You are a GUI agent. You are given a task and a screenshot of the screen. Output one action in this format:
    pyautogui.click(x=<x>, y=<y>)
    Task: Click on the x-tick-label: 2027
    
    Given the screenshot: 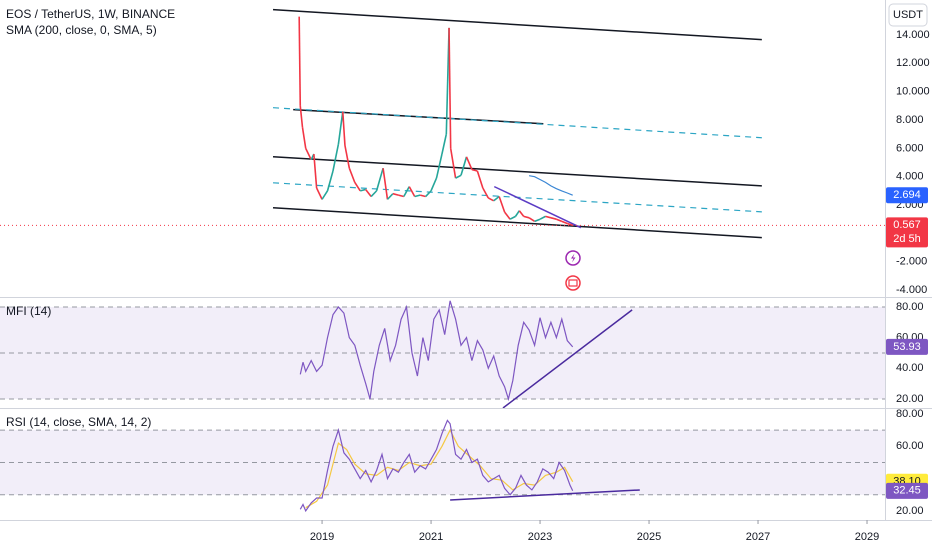 What is the action you would take?
    pyautogui.click(x=758, y=537)
    